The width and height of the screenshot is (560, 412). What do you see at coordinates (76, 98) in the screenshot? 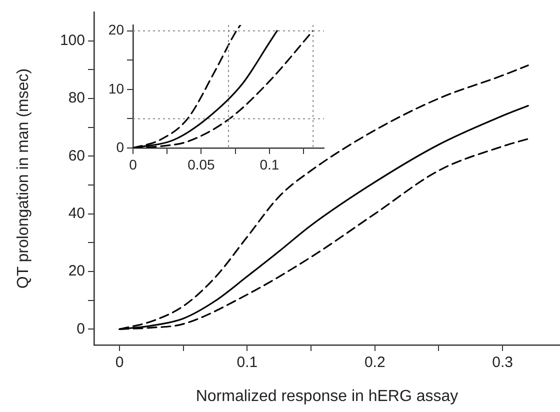
I see `y-tick-label: 80` at bounding box center [76, 98].